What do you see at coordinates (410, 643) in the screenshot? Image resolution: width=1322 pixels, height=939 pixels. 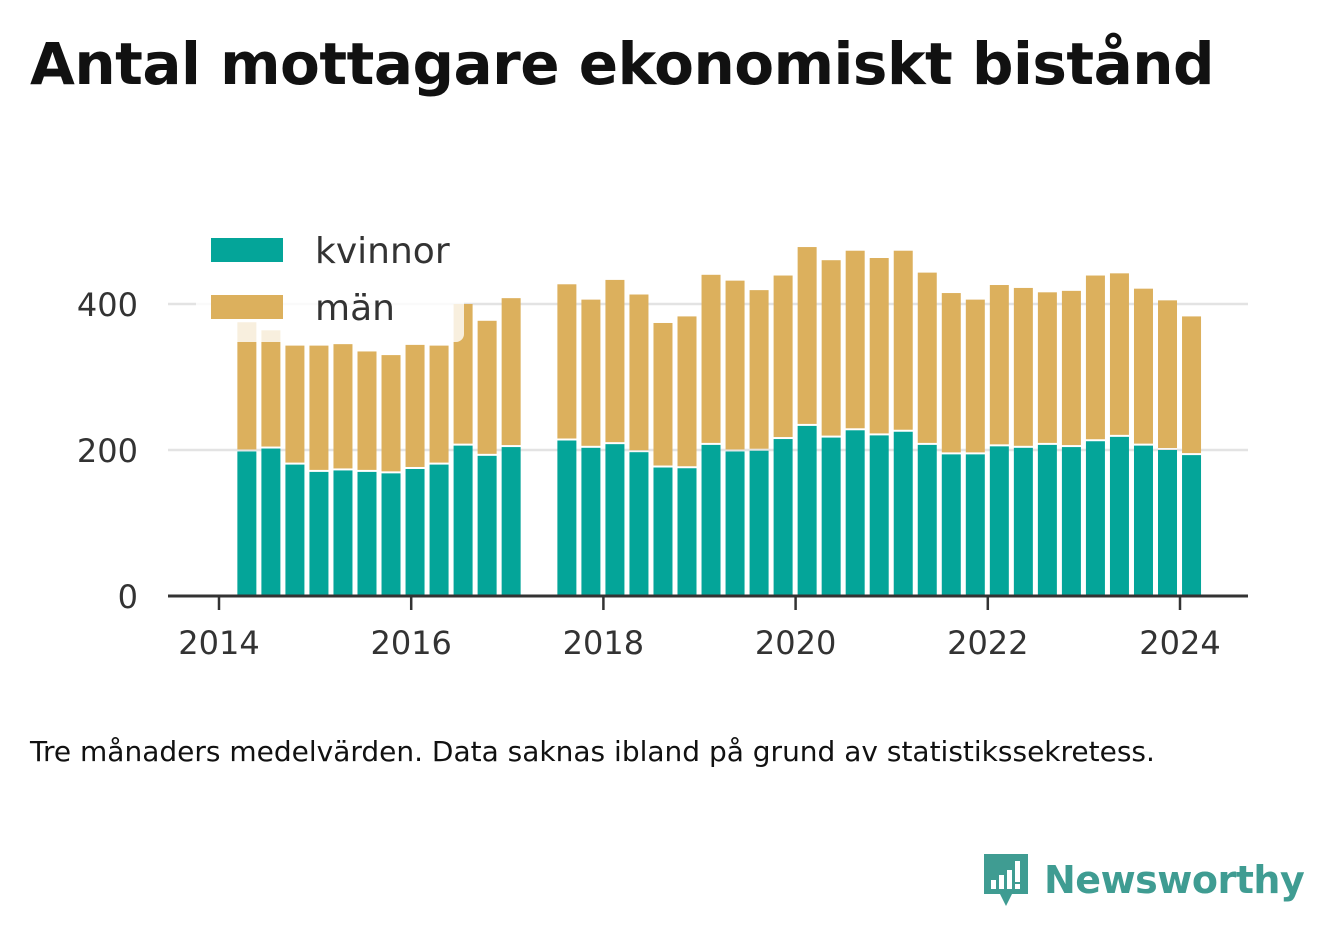 I see `x-tick-label: 2016` at bounding box center [410, 643].